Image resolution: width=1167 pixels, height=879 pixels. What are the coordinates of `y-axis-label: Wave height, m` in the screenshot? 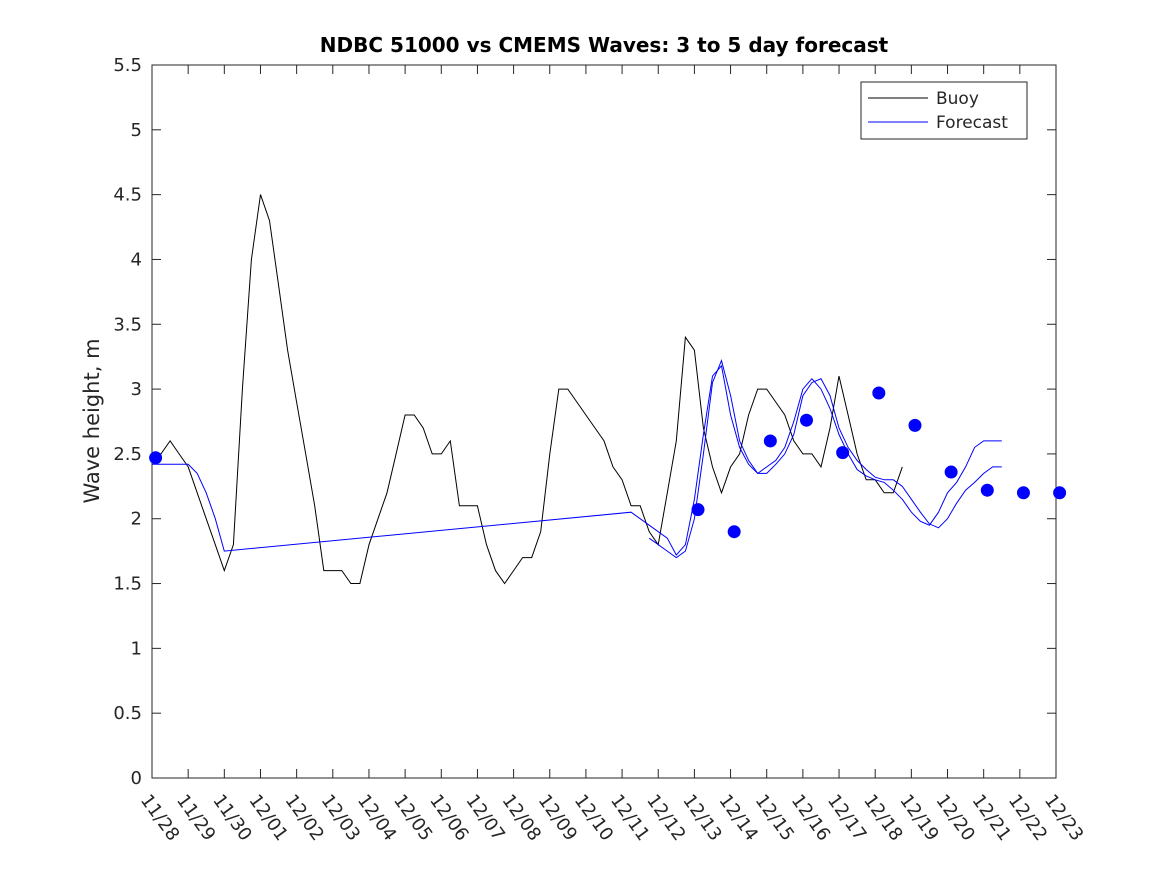 It's located at (92, 420).